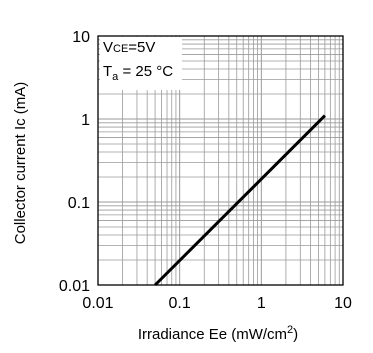  Describe the element at coordinates (81, 37) in the screenshot. I see `y-tick-label: 10` at that location.